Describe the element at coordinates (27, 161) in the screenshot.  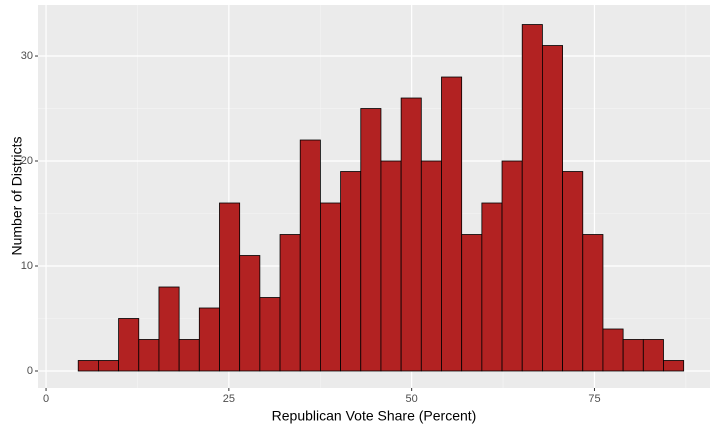
I see `y-tick-label: 20` at that location.